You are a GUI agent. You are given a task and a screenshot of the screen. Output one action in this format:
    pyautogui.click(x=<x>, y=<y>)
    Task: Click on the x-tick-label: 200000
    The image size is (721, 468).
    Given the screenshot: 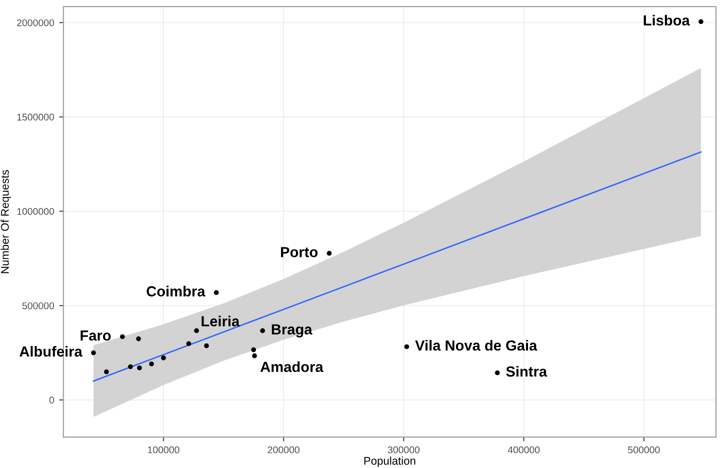 What is the action you would take?
    pyautogui.click(x=284, y=450)
    